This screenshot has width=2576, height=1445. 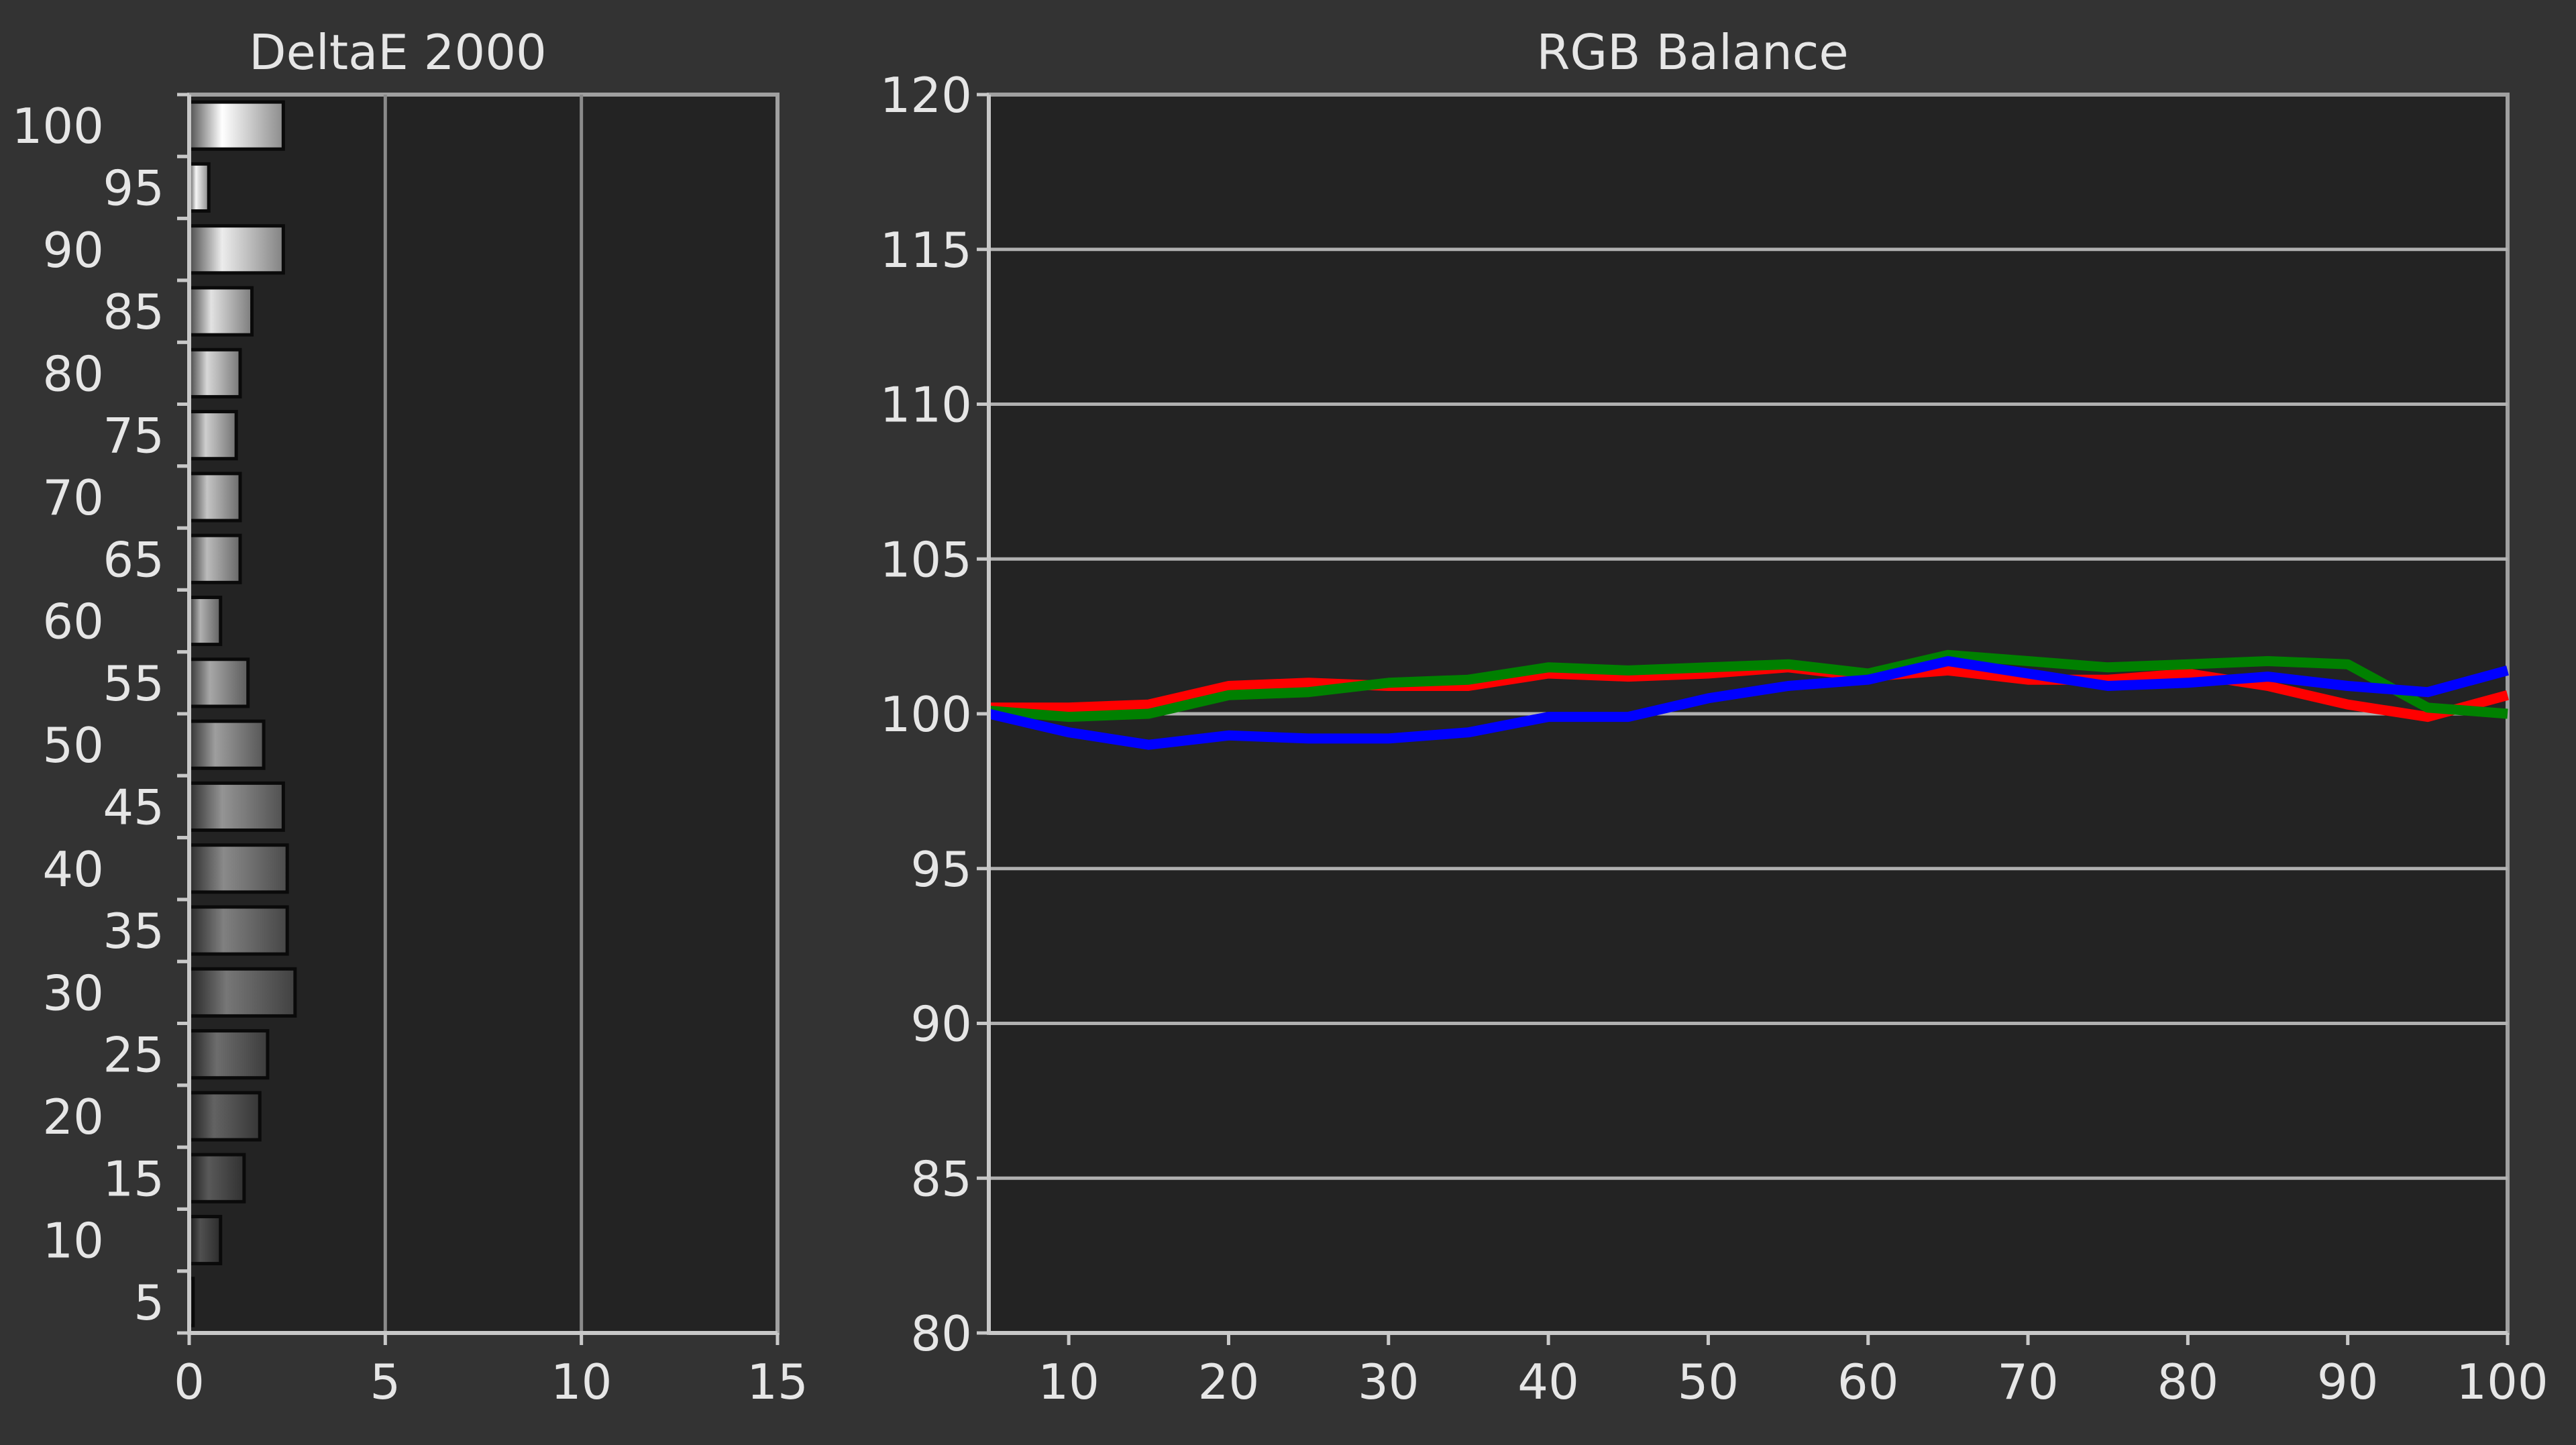 I want to click on rgb-blue-line, so click(x=1748, y=703).